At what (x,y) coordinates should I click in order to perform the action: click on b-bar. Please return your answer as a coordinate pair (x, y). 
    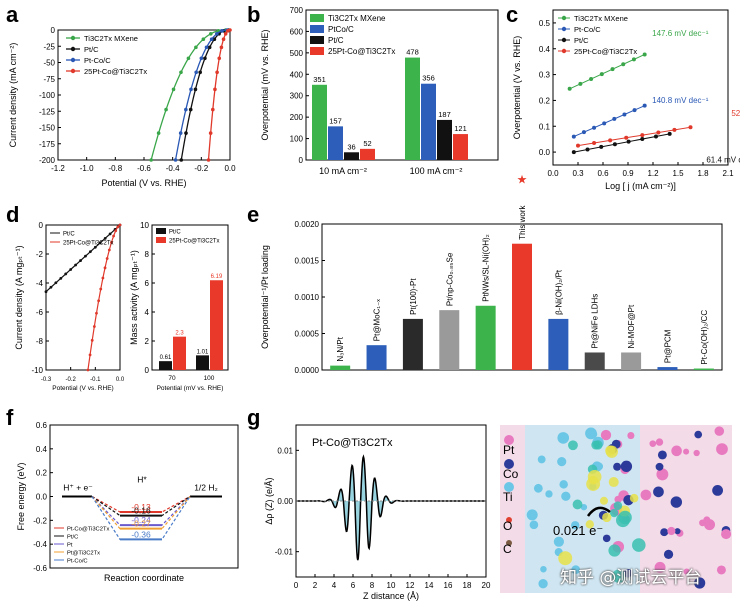
    Looking at the image, I should click on (412, 109).